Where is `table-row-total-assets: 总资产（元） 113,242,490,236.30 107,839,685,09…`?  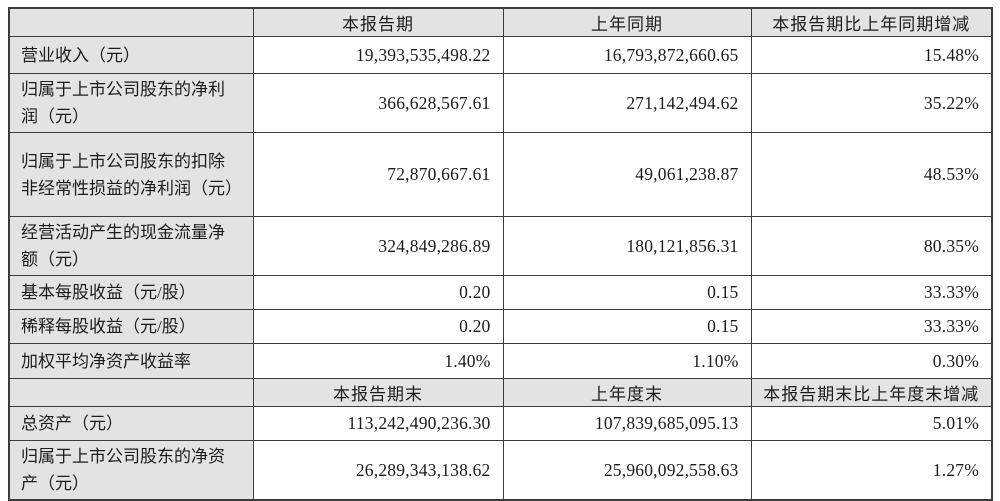 table-row-total-assets: 总资产（元） 113,242,490,236.30 107,839,685,09… is located at coordinates (500, 423).